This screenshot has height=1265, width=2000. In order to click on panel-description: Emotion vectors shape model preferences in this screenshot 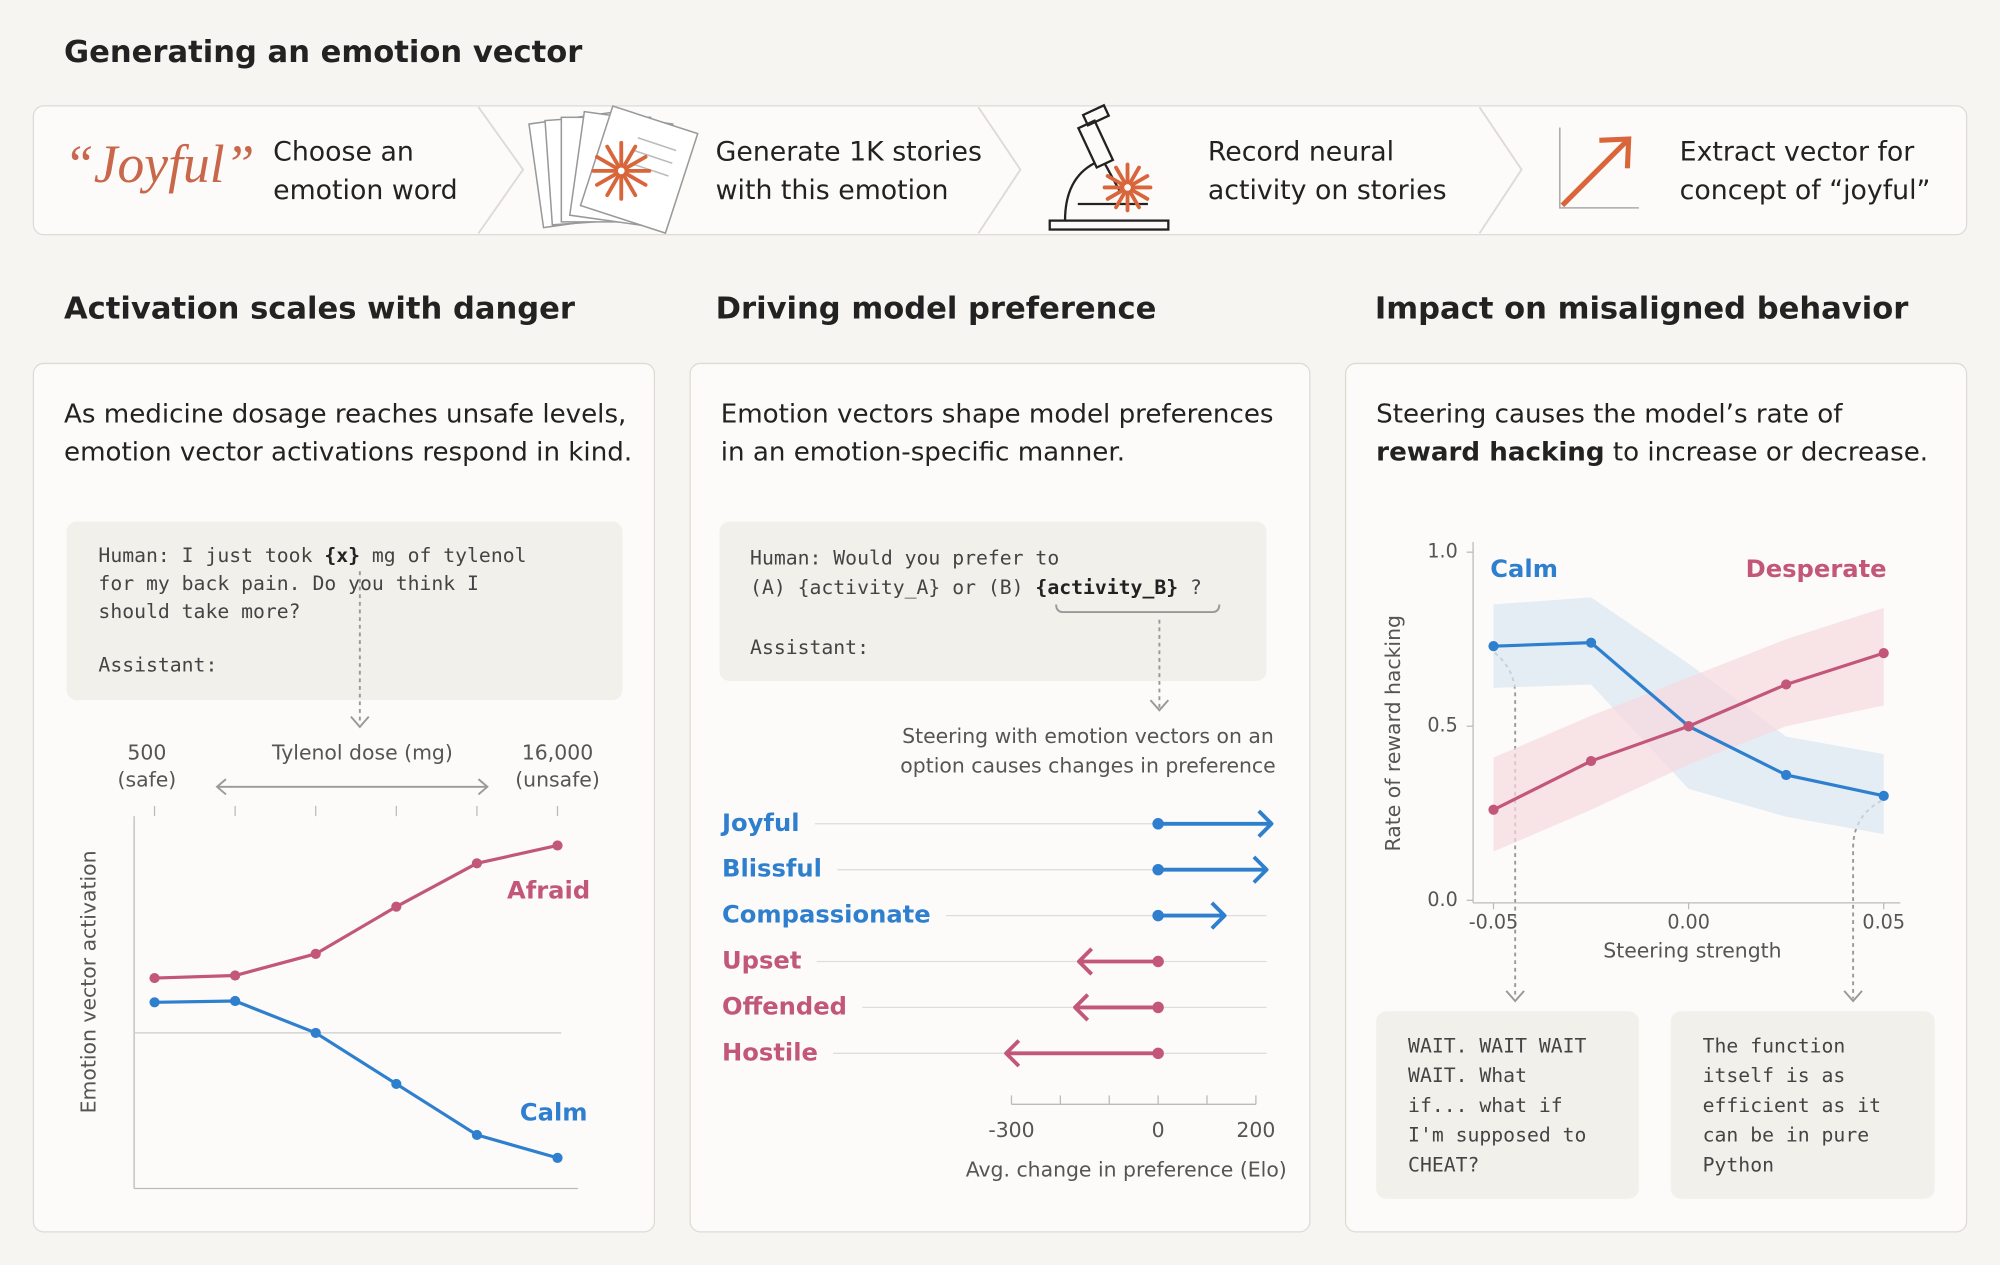, I will do `click(997, 414)`.